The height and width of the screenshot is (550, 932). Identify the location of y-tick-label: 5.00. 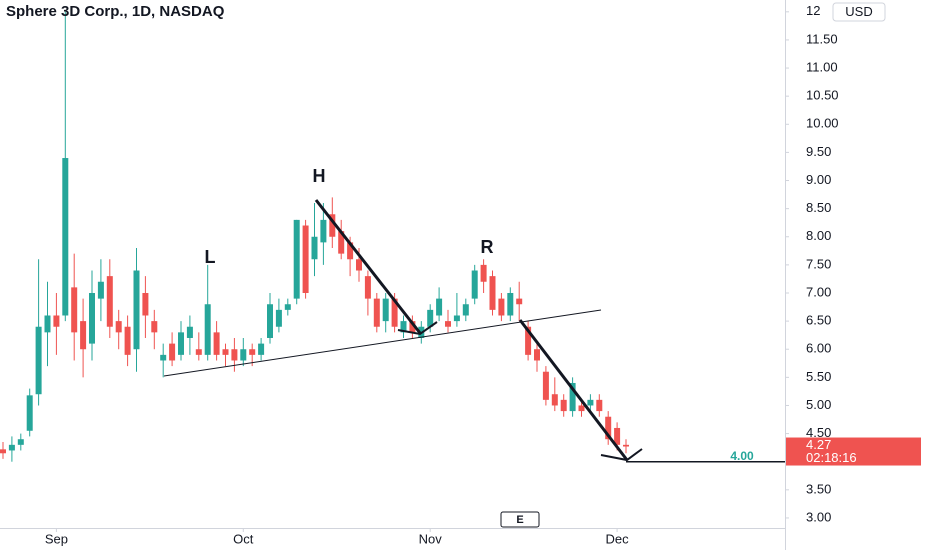
(818, 404).